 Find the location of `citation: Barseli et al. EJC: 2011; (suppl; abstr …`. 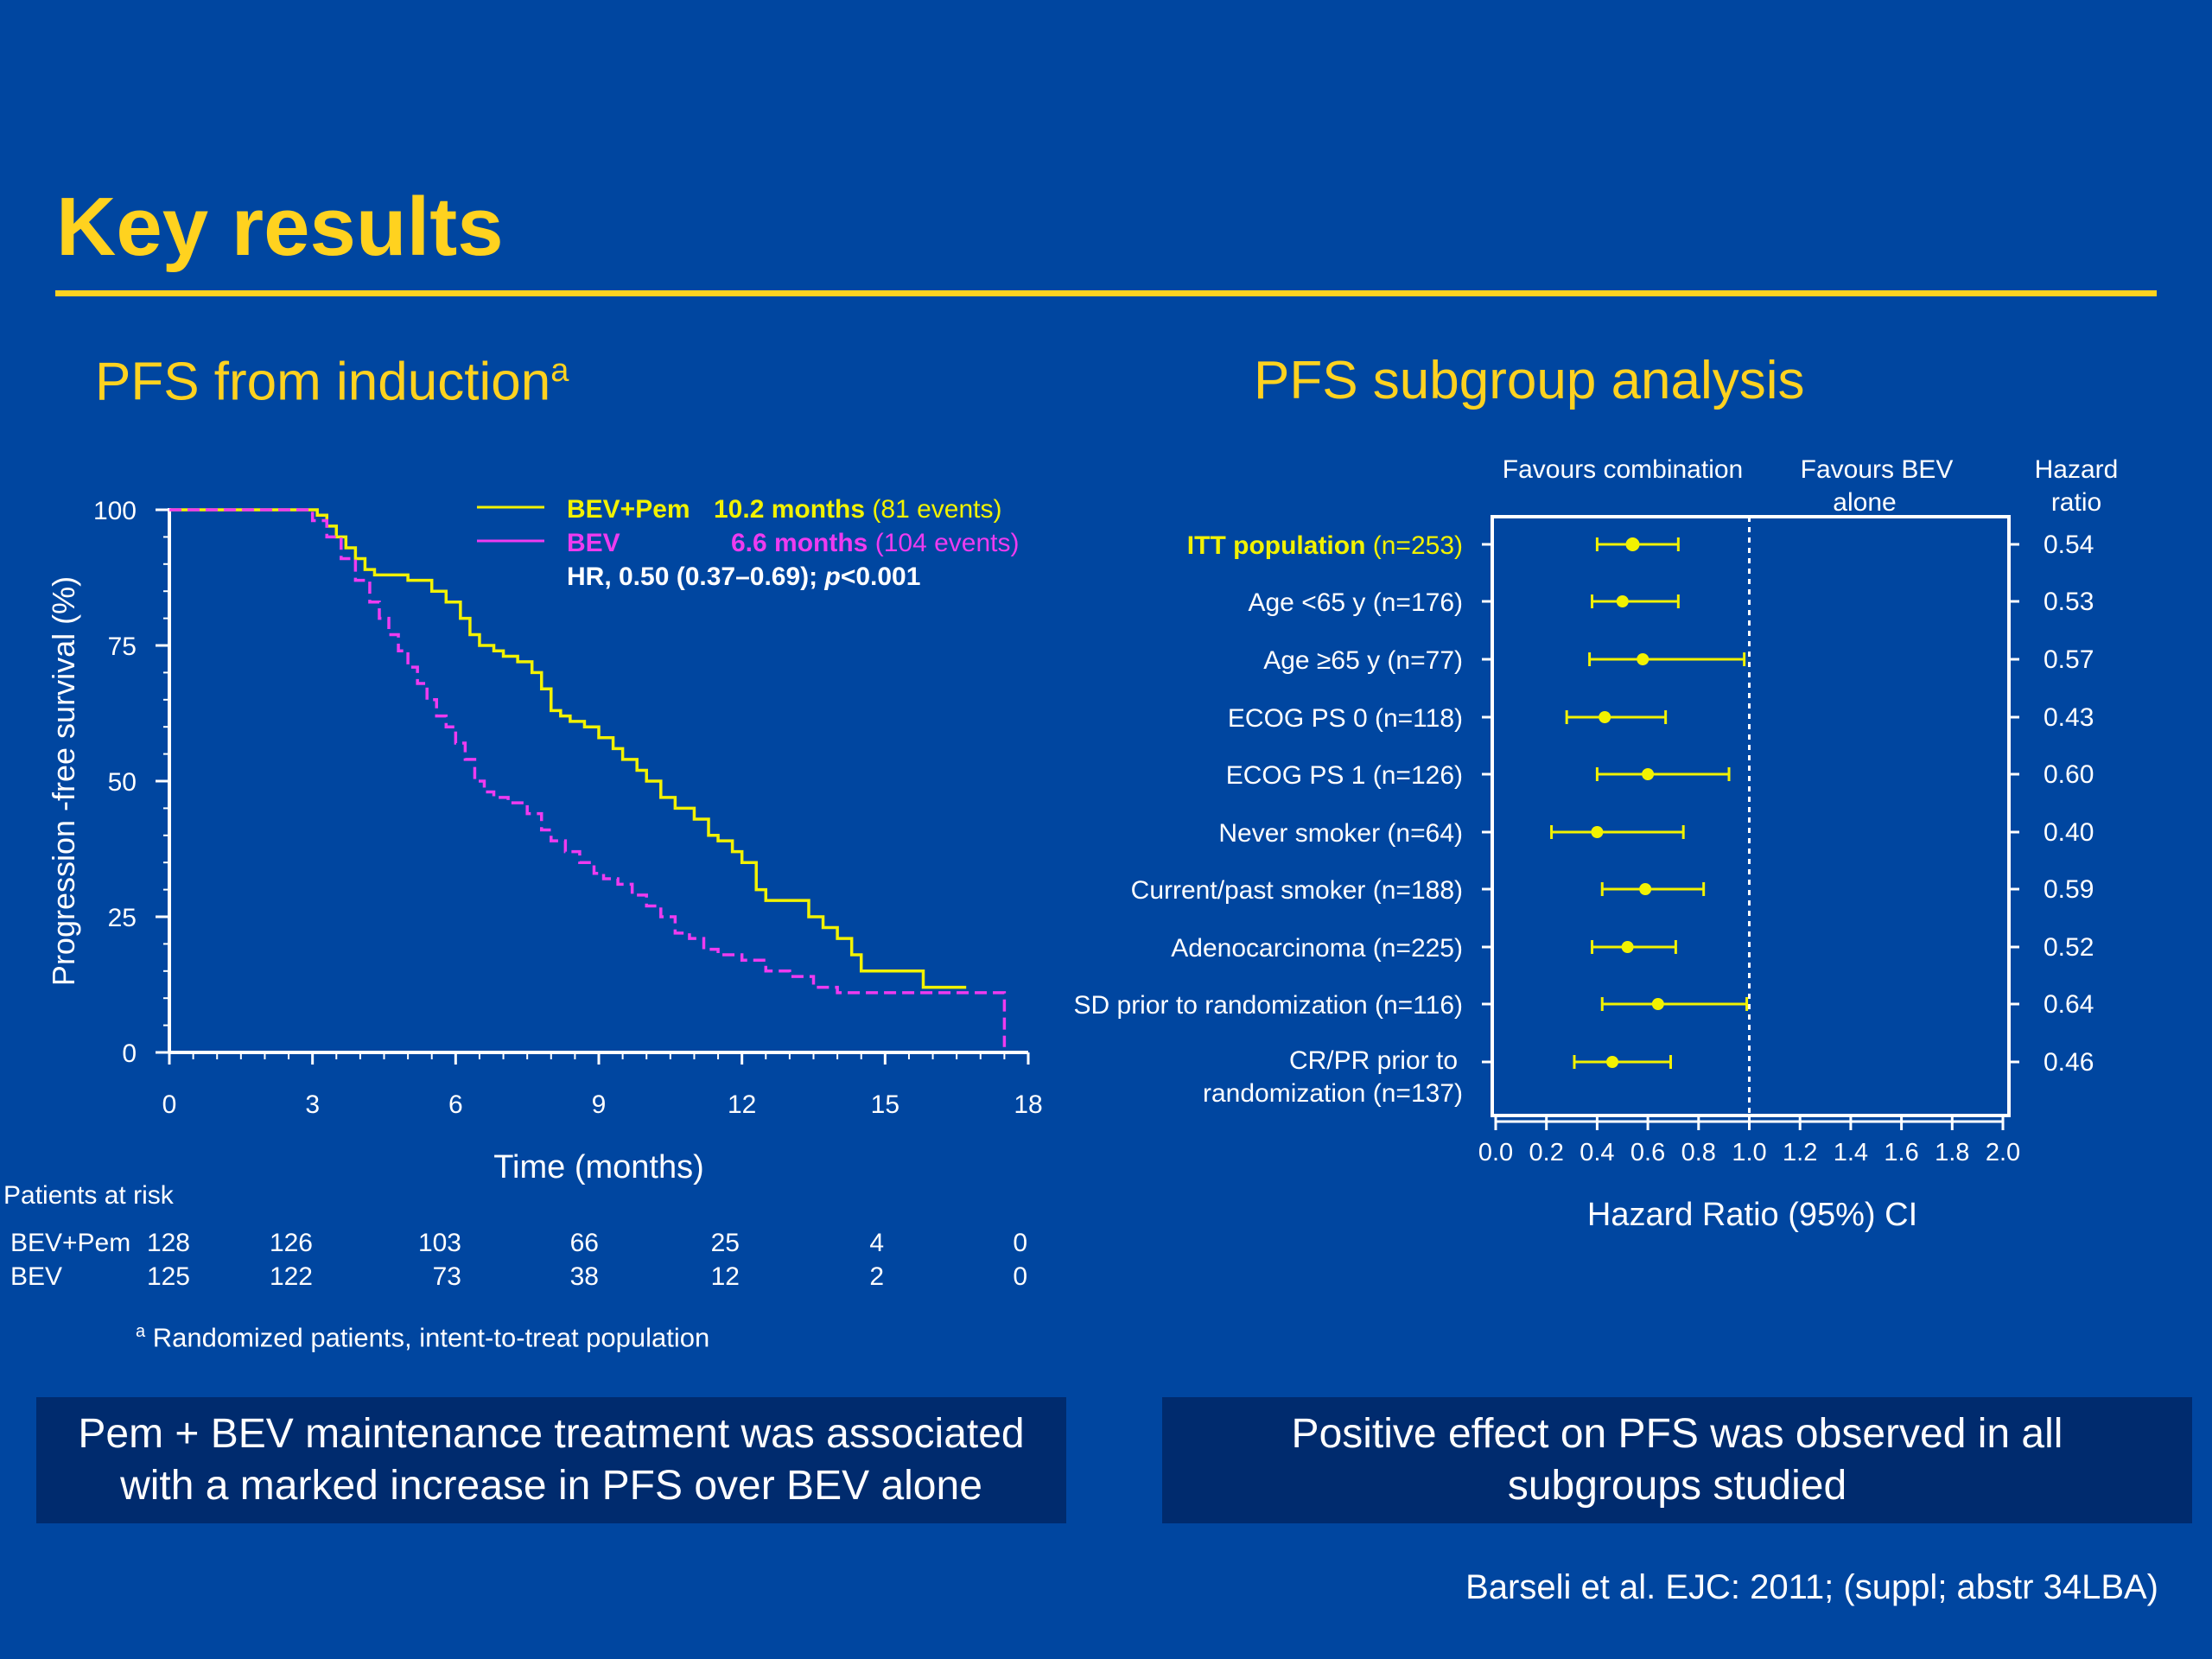

citation: Barseli et al. EJC: 2011; (suppl; abstr … is located at coordinates (1811, 1587).